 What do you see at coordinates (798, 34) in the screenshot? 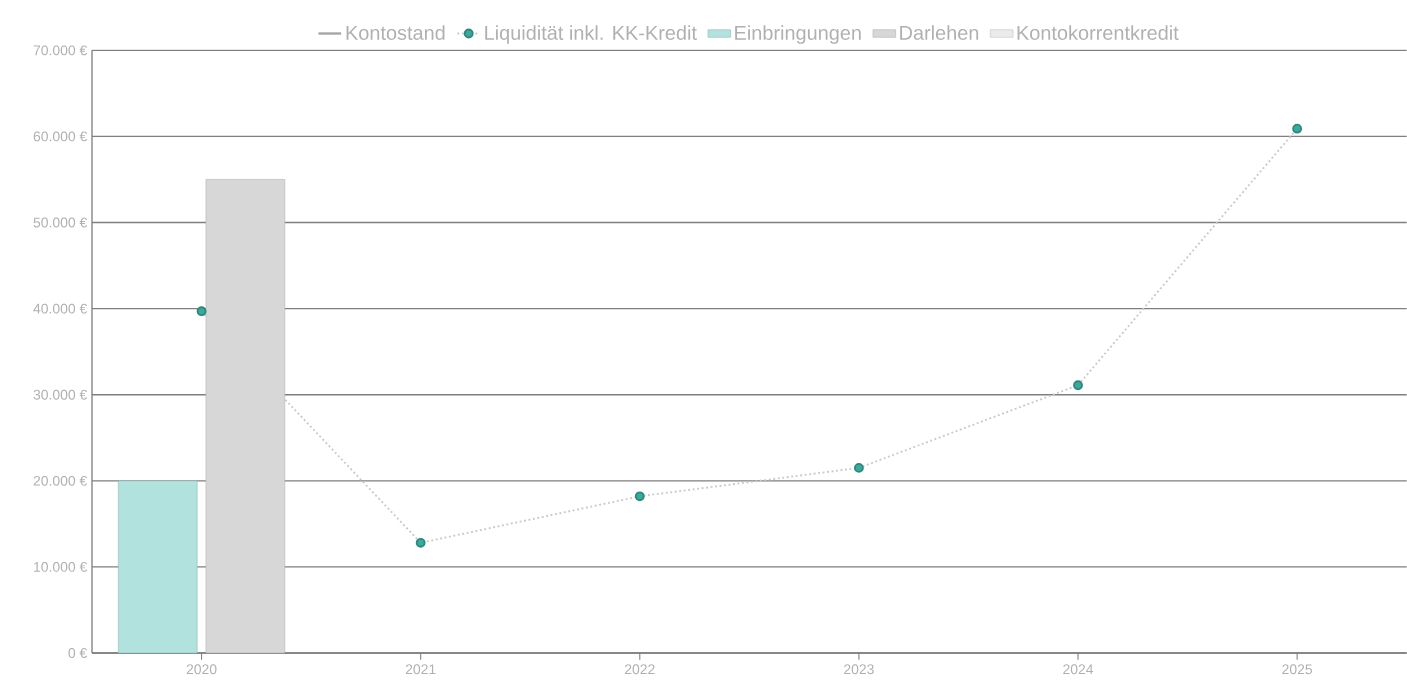
I see `legend-label: Einbringungen` at bounding box center [798, 34].